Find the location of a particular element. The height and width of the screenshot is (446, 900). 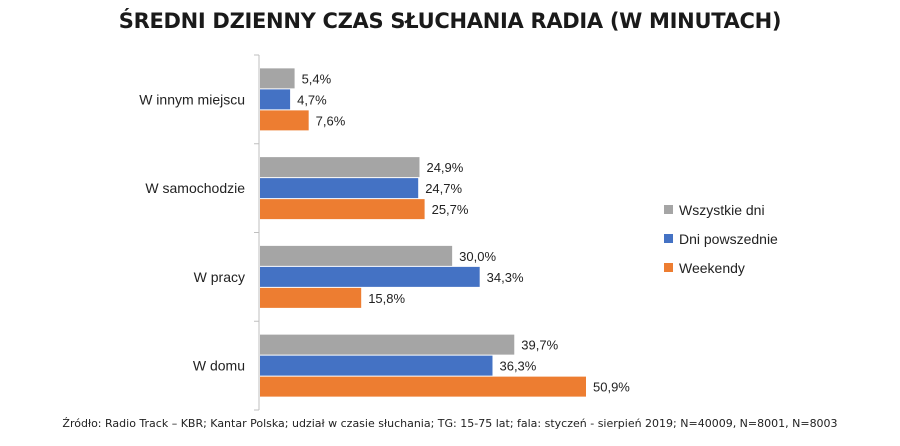

data-label: 15,8% is located at coordinates (386, 298).